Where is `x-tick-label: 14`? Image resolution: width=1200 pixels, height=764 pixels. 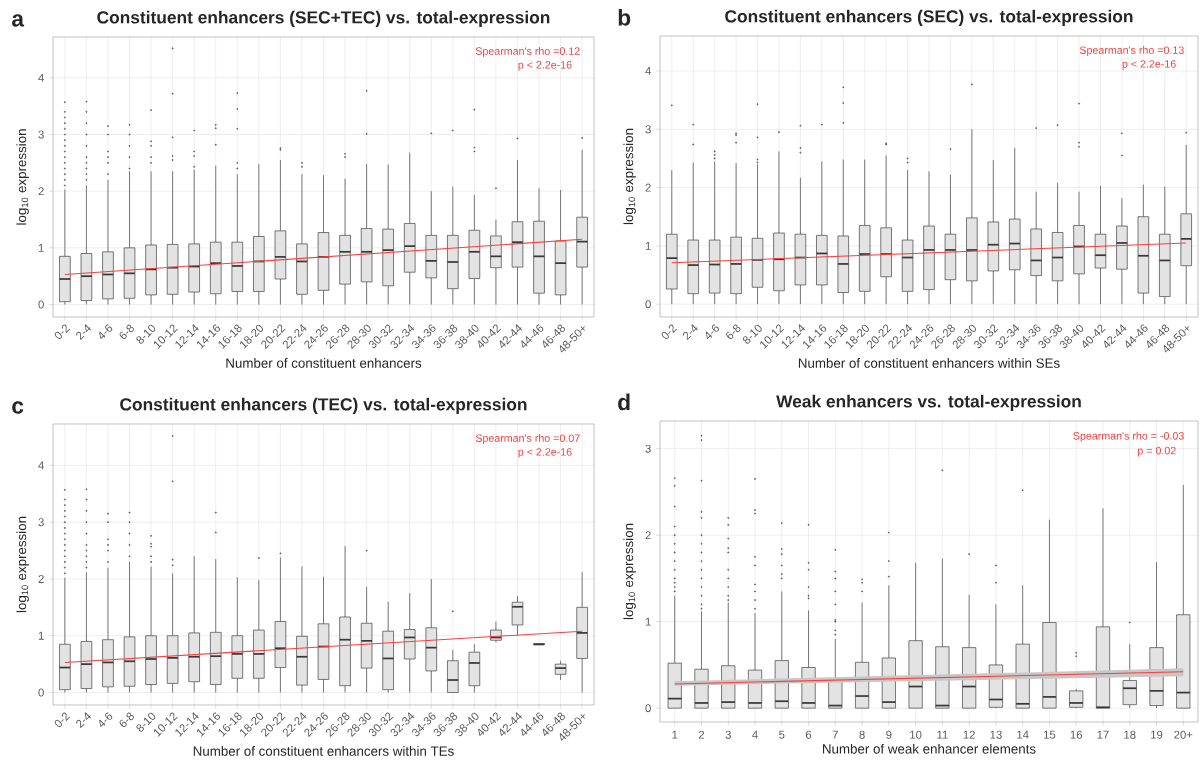 x-tick-label: 14 is located at coordinates (1023, 734).